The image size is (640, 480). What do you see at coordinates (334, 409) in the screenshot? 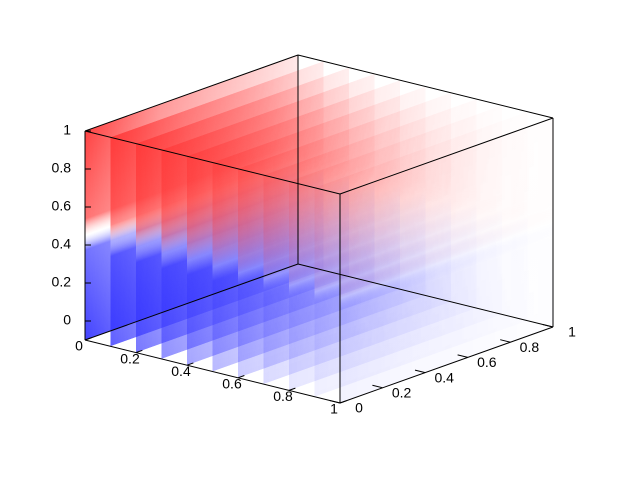
I see `x-tick-label: 1` at bounding box center [334, 409].